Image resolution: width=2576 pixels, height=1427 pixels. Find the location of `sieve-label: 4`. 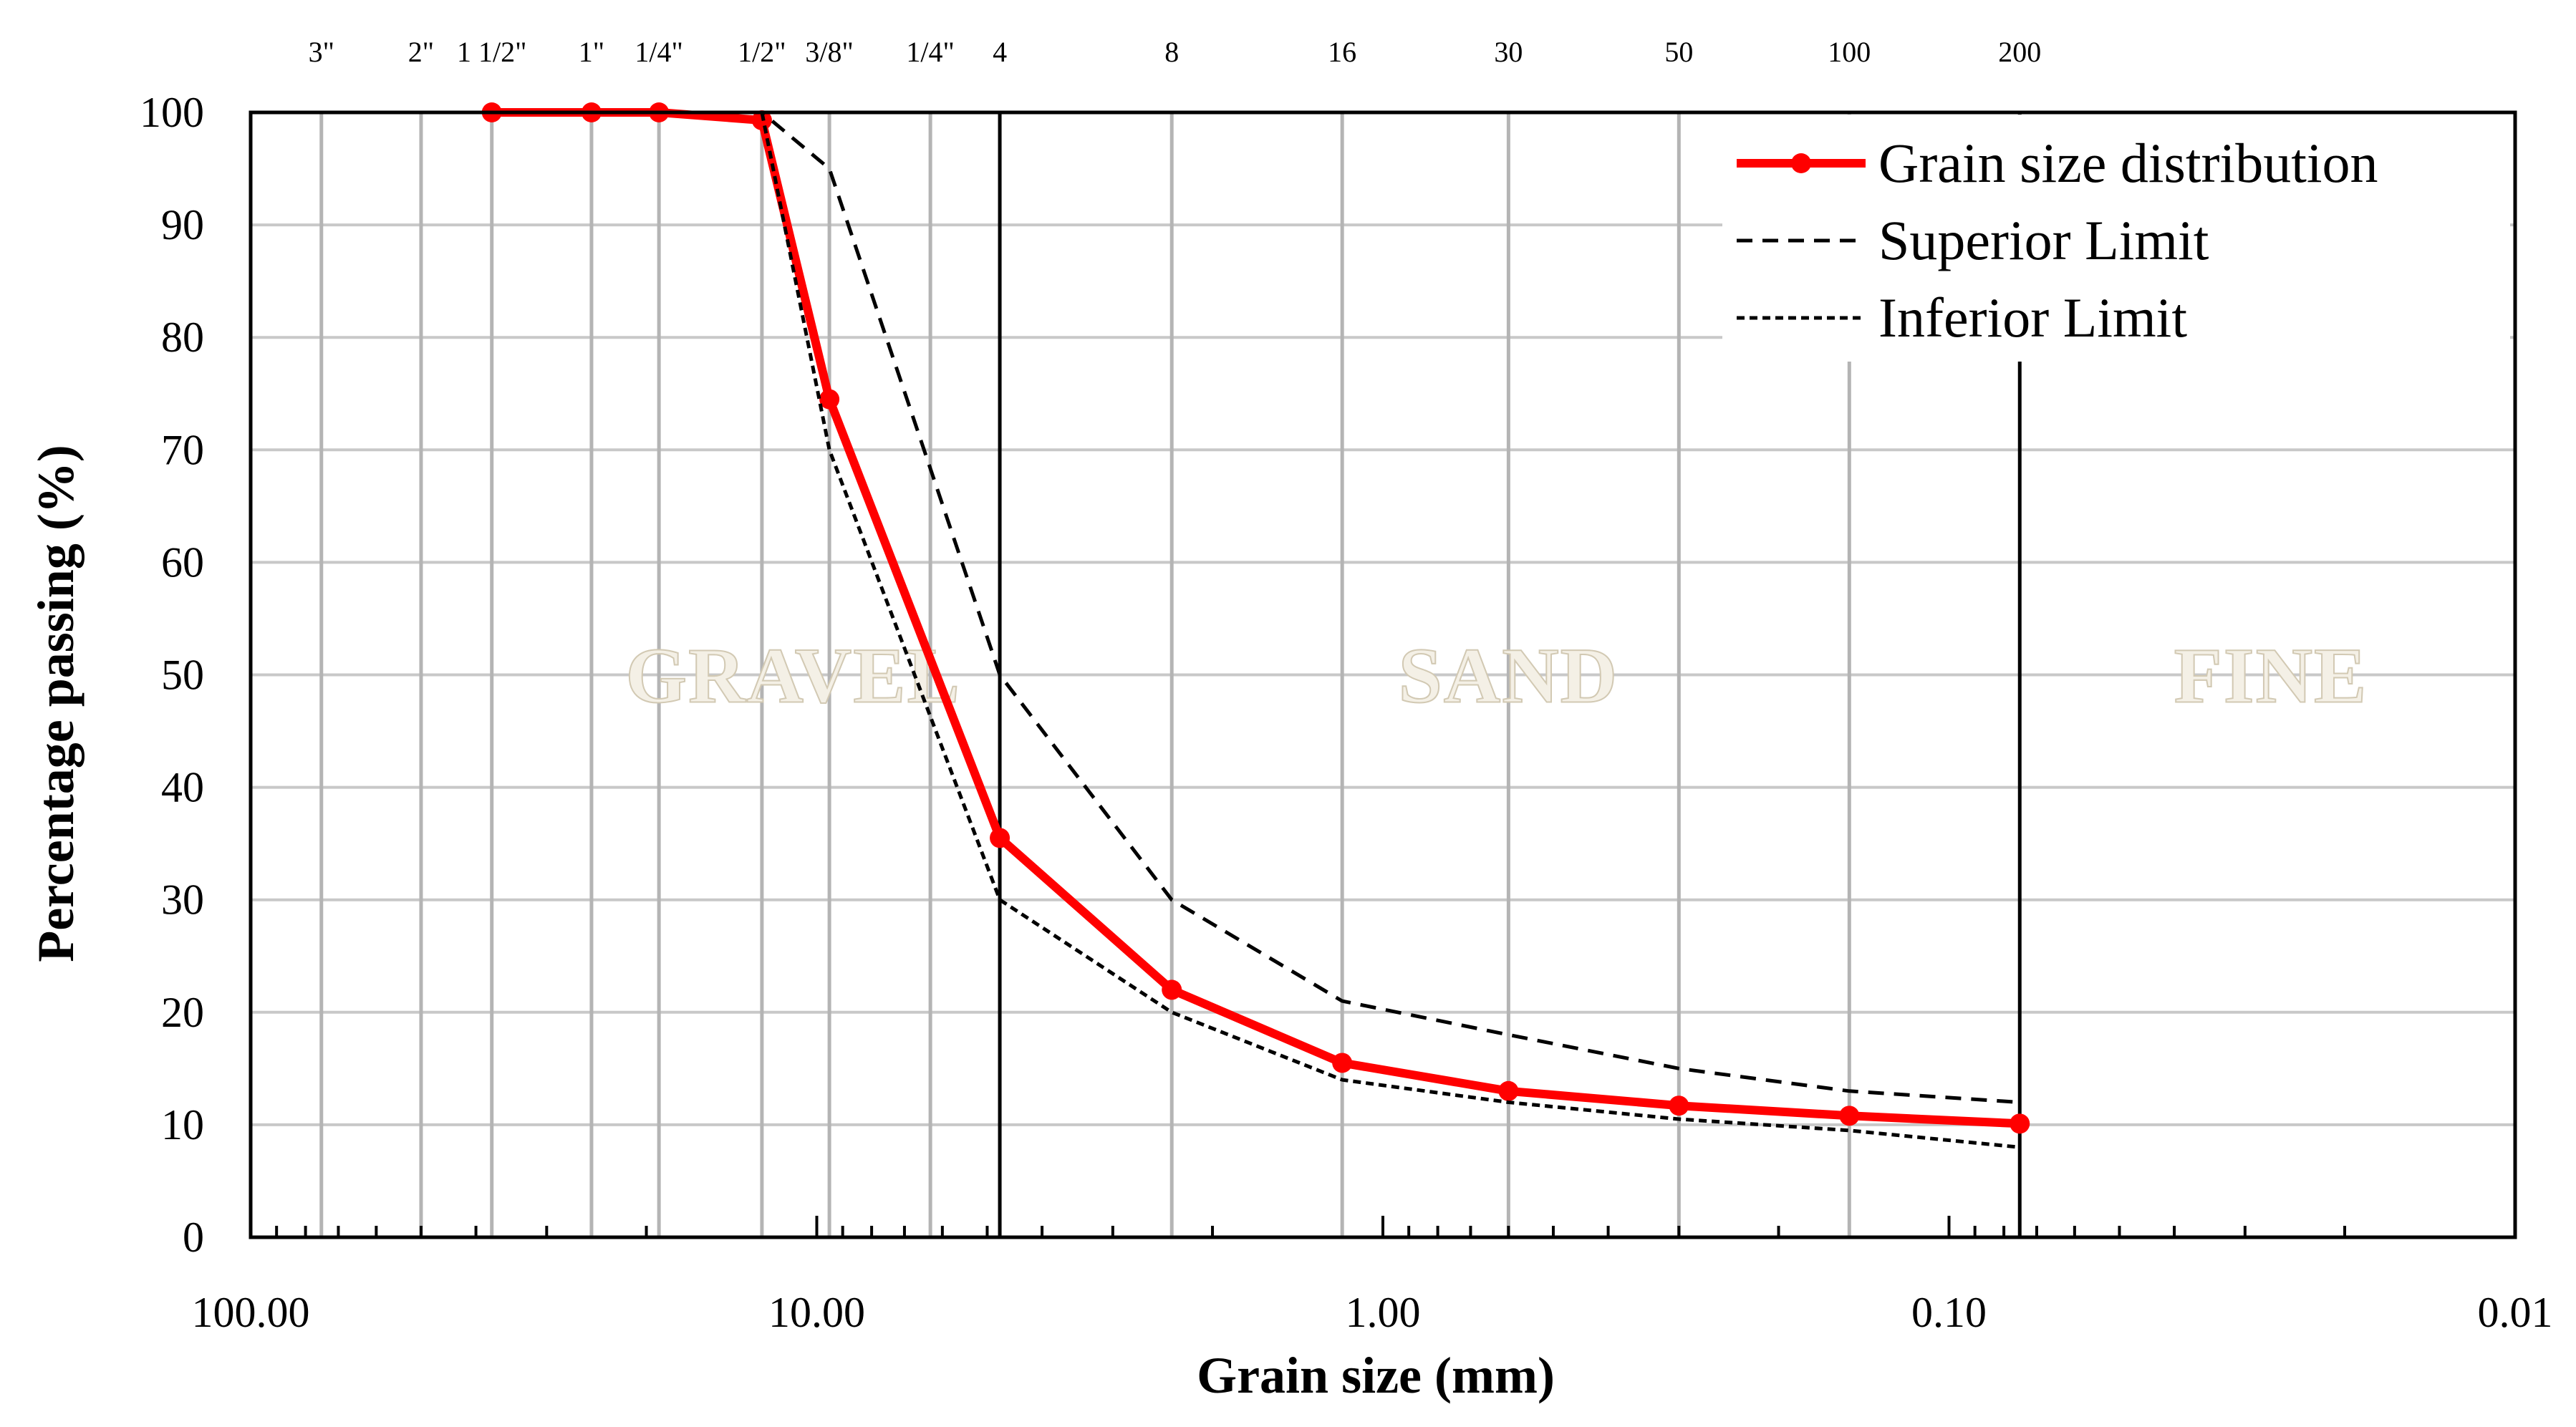

sieve-label: 4 is located at coordinates (1000, 52).